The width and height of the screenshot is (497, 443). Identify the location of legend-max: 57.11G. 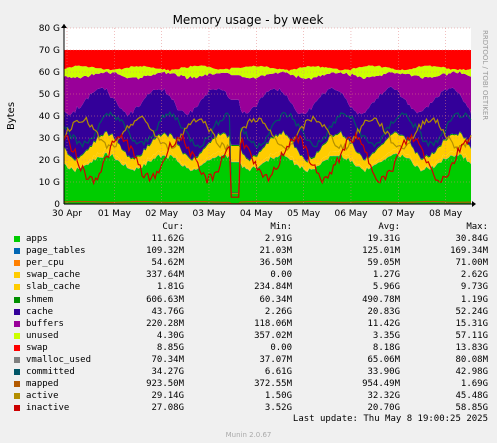
(471, 335).